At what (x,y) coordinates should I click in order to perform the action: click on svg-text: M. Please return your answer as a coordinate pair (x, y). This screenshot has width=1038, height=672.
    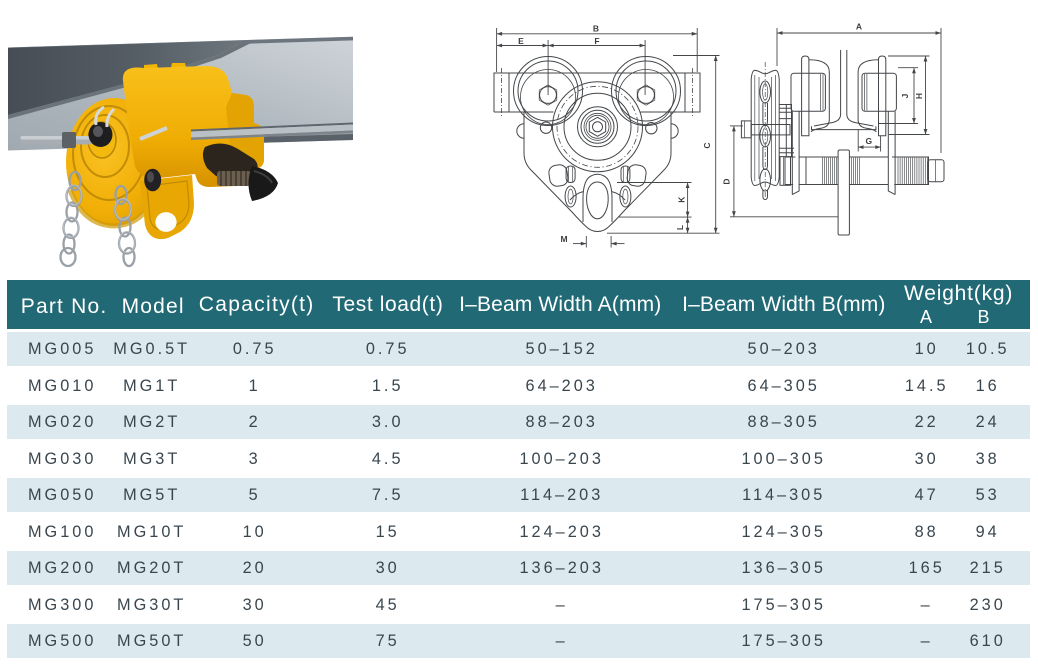
    Looking at the image, I should click on (563, 239).